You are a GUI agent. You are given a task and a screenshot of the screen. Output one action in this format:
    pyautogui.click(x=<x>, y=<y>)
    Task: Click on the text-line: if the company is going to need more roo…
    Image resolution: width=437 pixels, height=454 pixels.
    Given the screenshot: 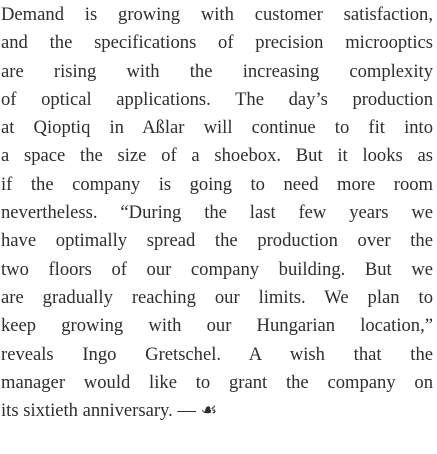 What is the action you would take?
    pyautogui.click(x=217, y=184)
    